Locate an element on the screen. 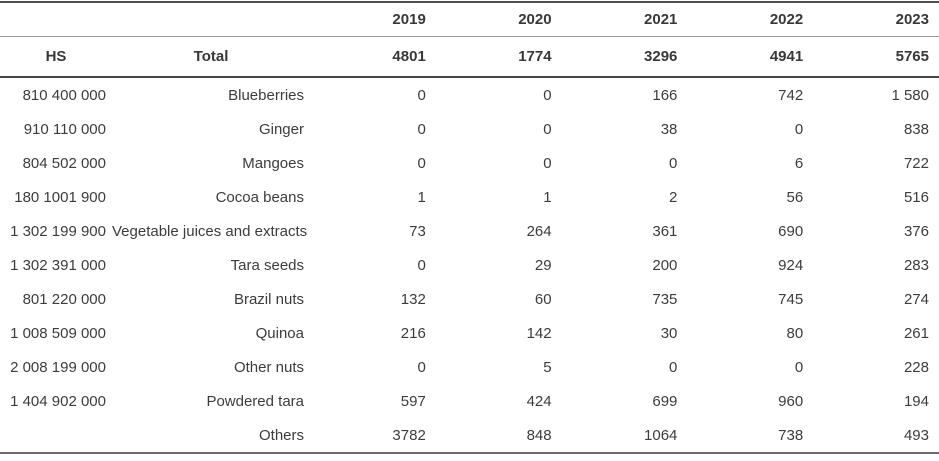 Image resolution: width=939 pixels, height=461 pixels. value-cell-2019: 1 is located at coordinates (421, 197).